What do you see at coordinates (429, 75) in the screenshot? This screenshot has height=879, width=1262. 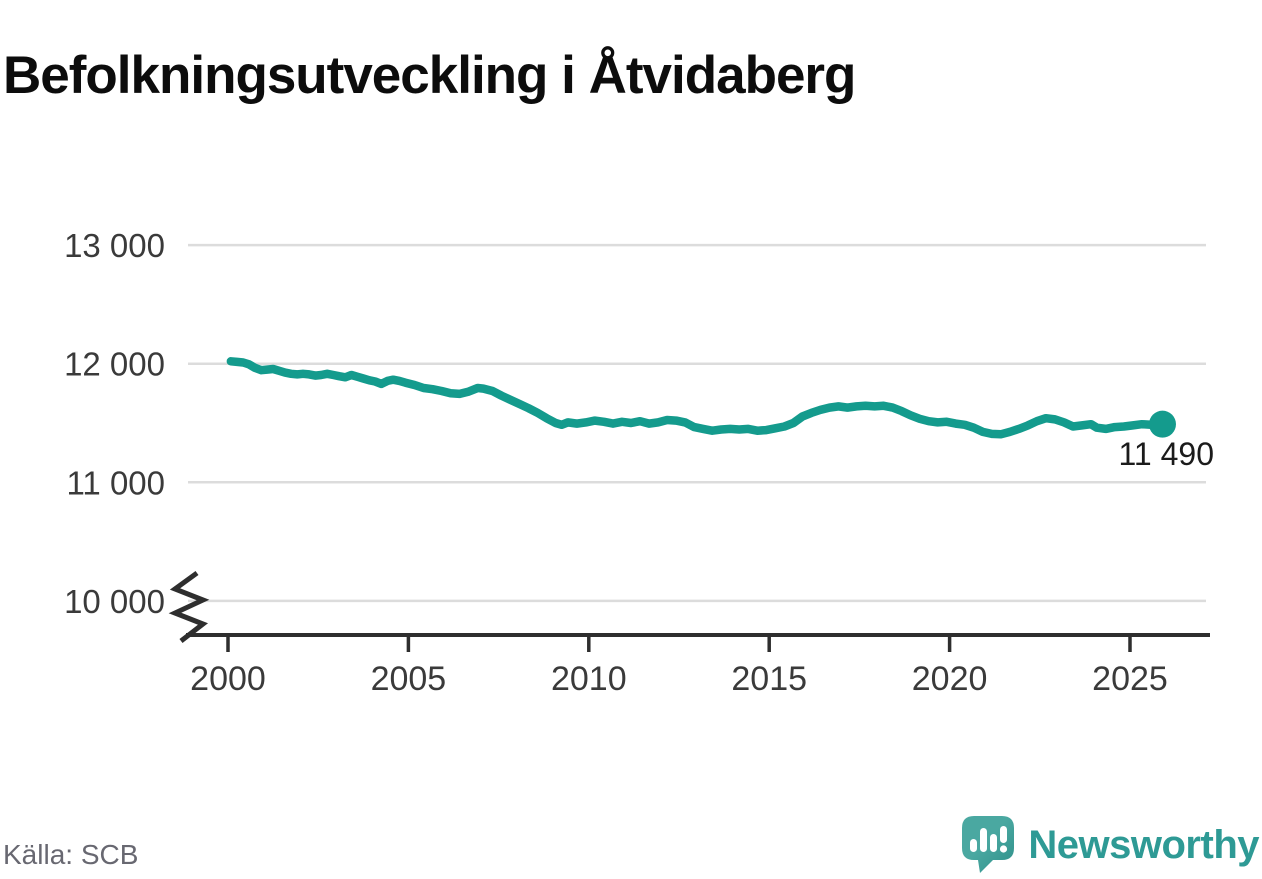 I see `chart-title: Befolkningsutveckling i Åtvidaberg` at bounding box center [429, 75].